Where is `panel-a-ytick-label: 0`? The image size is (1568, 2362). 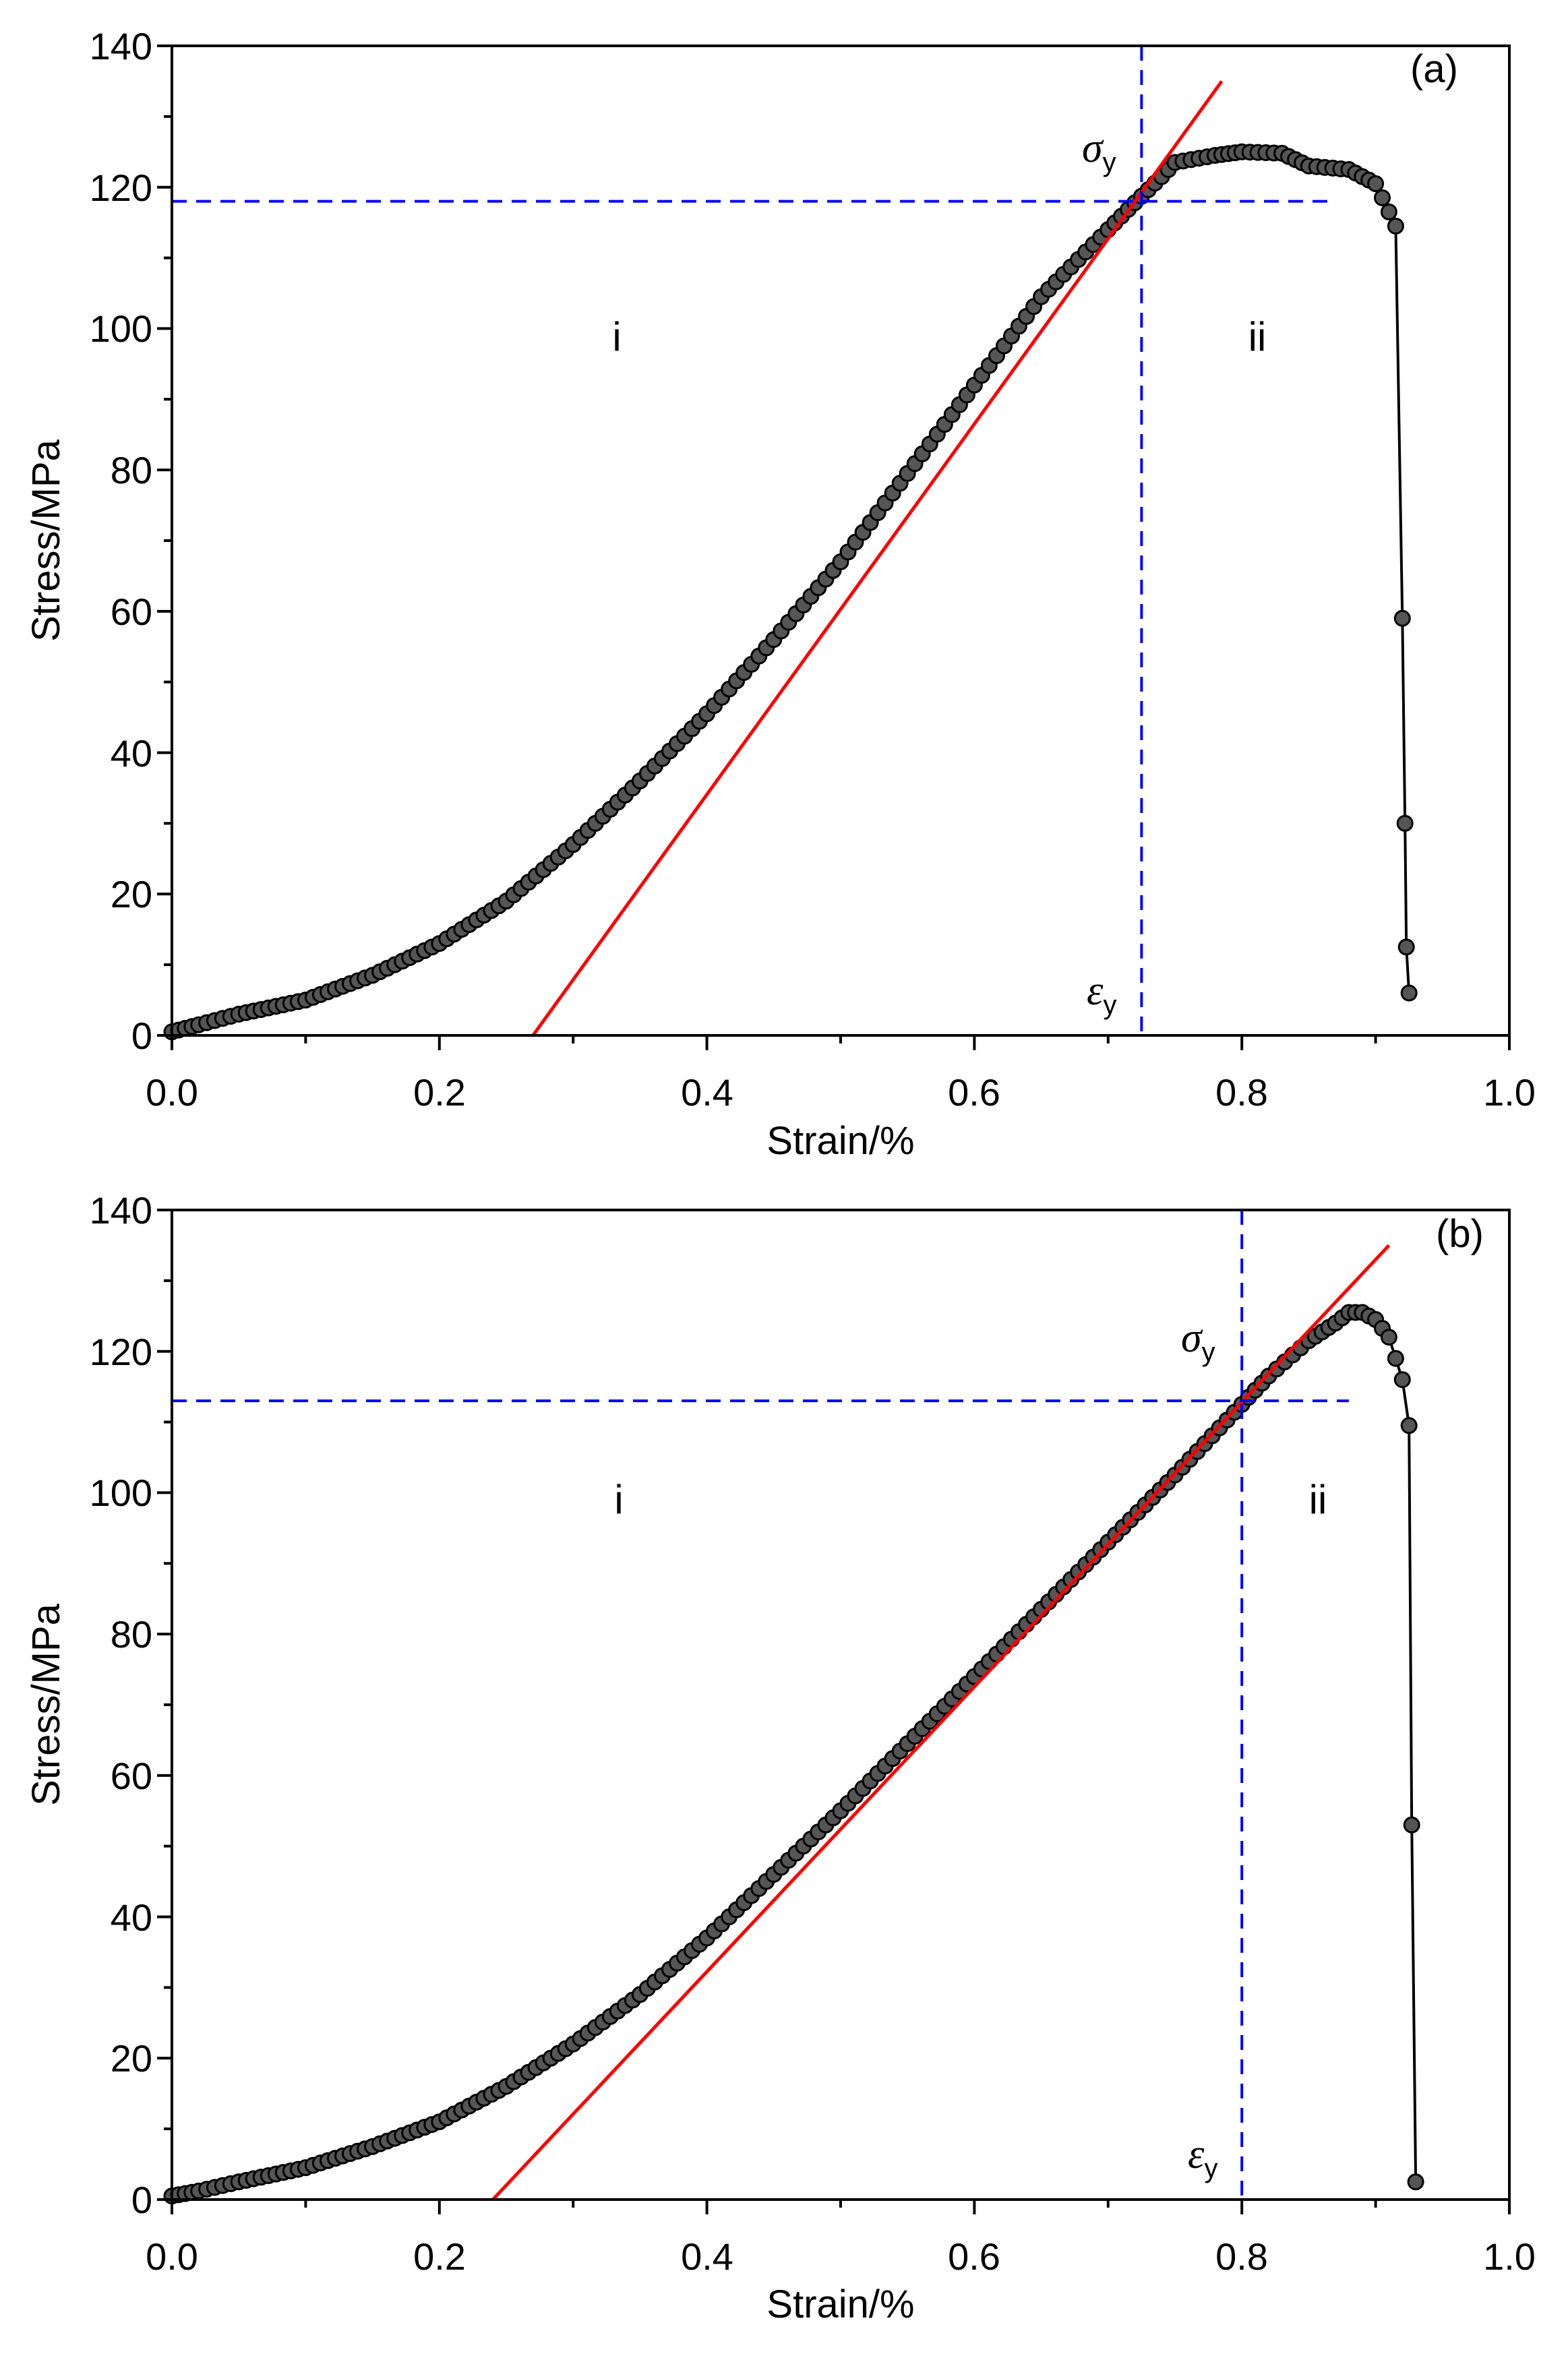 panel-a-ytick-label: 0 is located at coordinates (141, 1036).